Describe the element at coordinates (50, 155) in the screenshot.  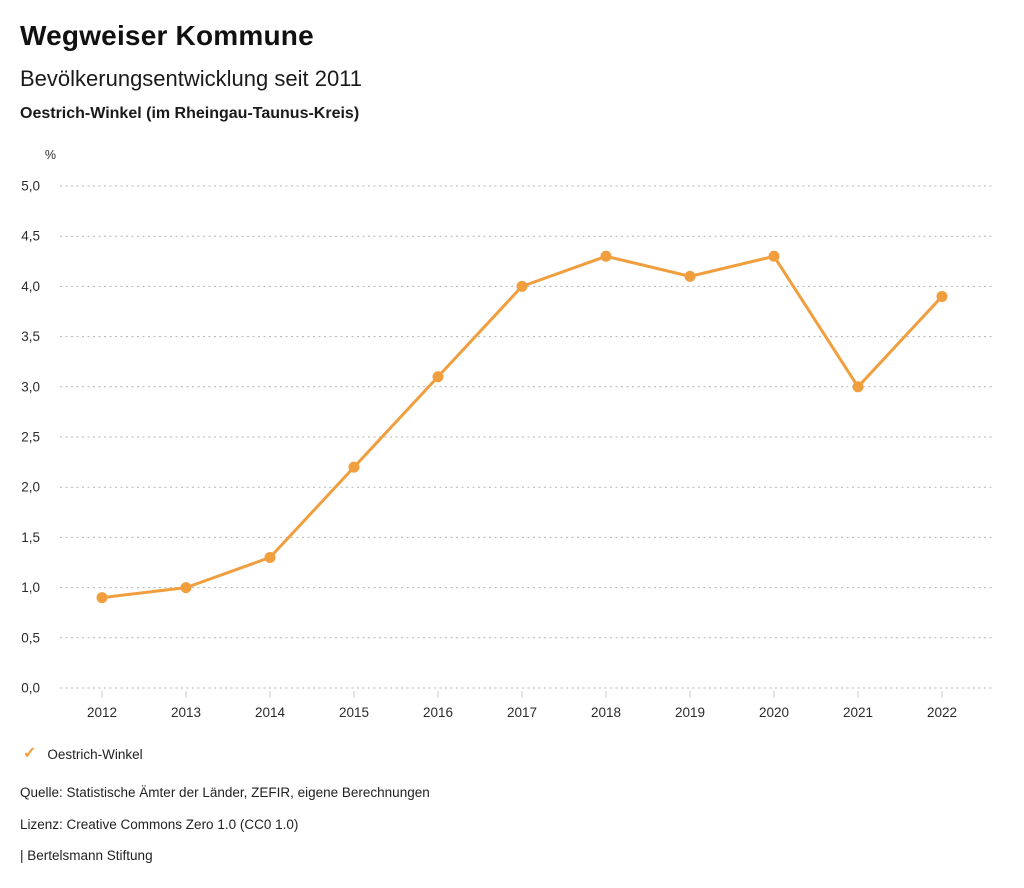
I see `y-axis-unit-label: %` at that location.